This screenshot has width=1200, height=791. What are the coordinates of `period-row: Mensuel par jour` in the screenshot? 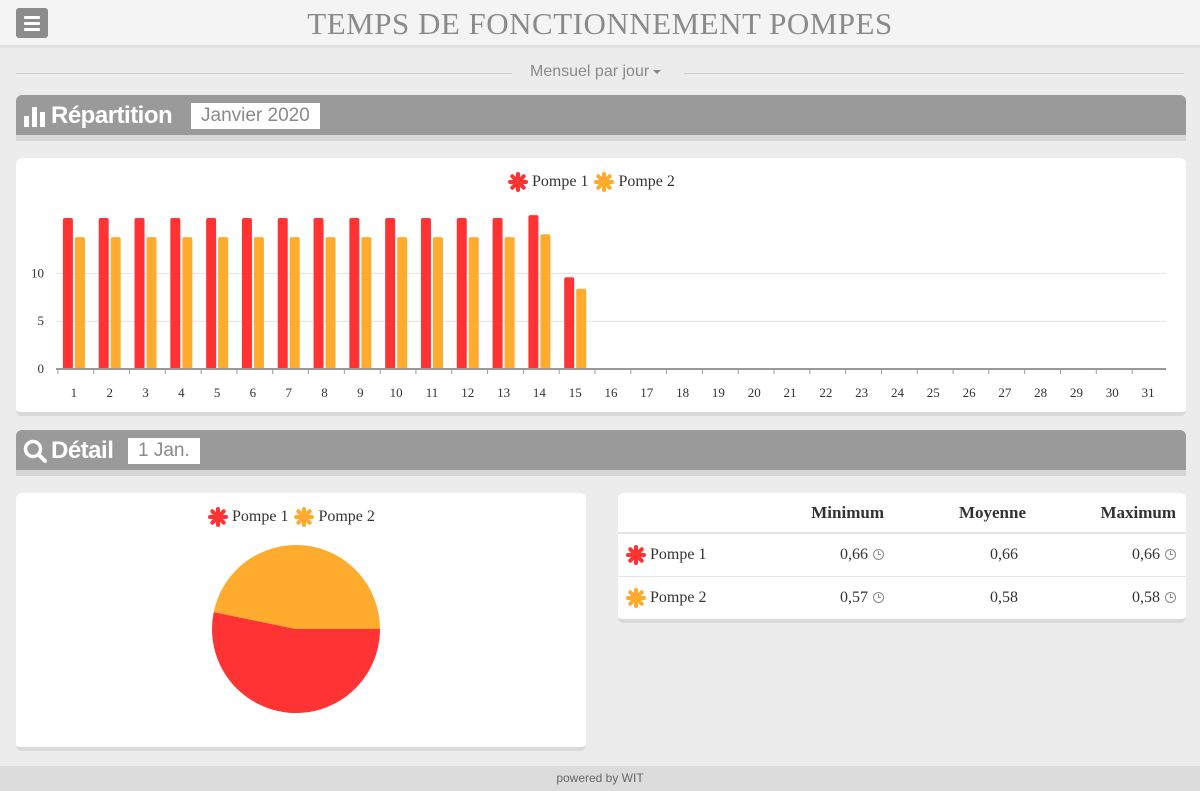 It's located at (600, 73).